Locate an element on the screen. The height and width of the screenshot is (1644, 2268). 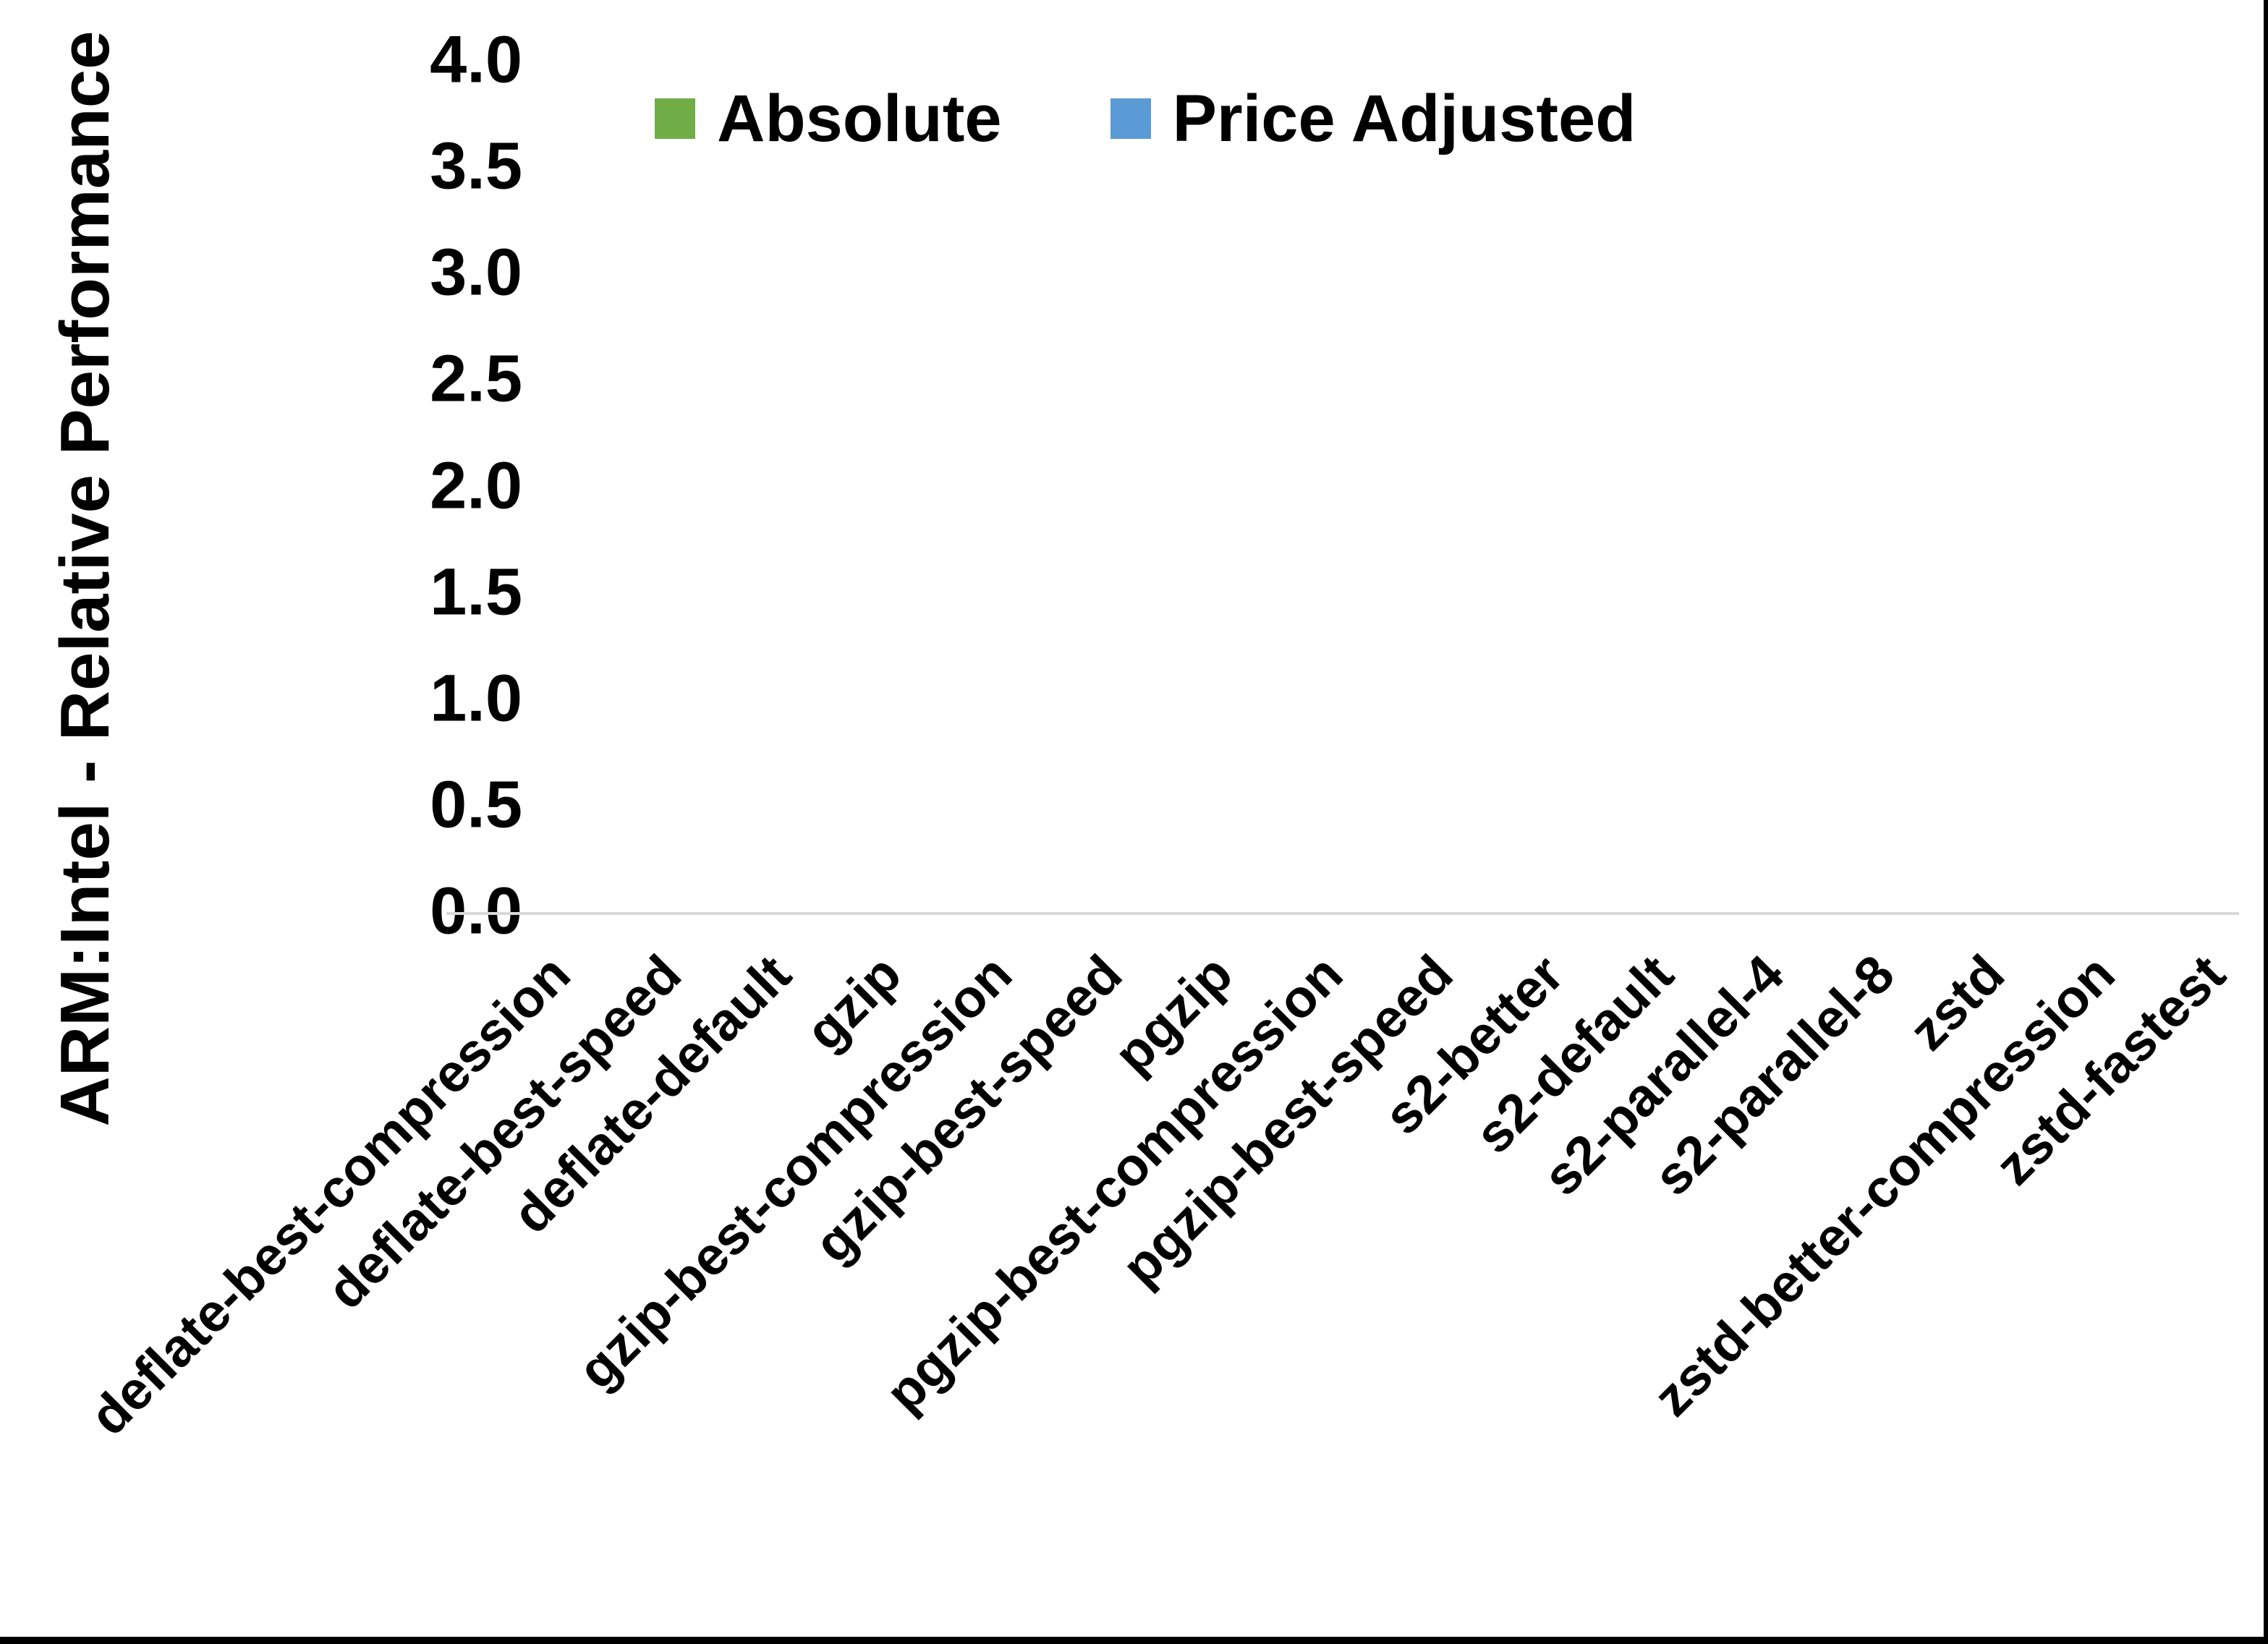
x-axis-line is located at coordinates (1342, 913).